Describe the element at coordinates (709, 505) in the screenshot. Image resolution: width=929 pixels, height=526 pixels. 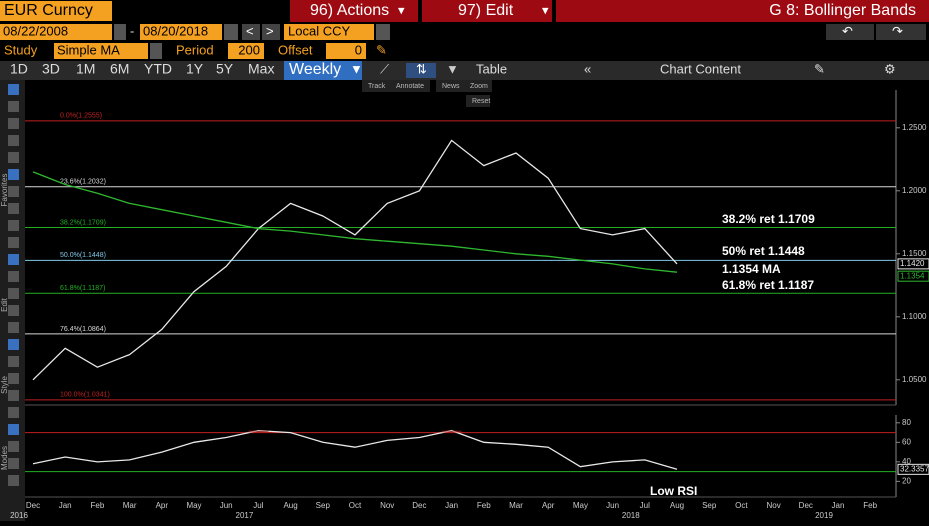
I see `x-tick-label: Sep` at that location.